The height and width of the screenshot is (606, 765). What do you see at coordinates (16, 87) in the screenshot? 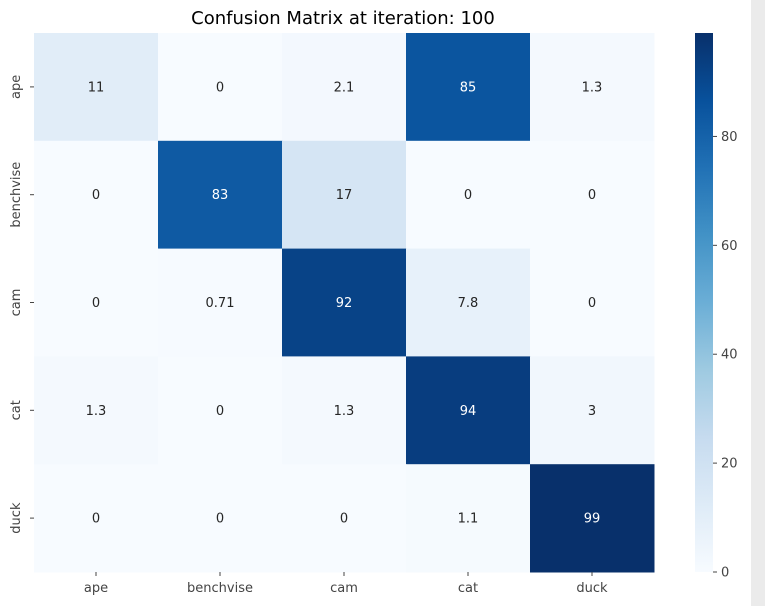
I see `y-tick-label: ape` at bounding box center [16, 87].